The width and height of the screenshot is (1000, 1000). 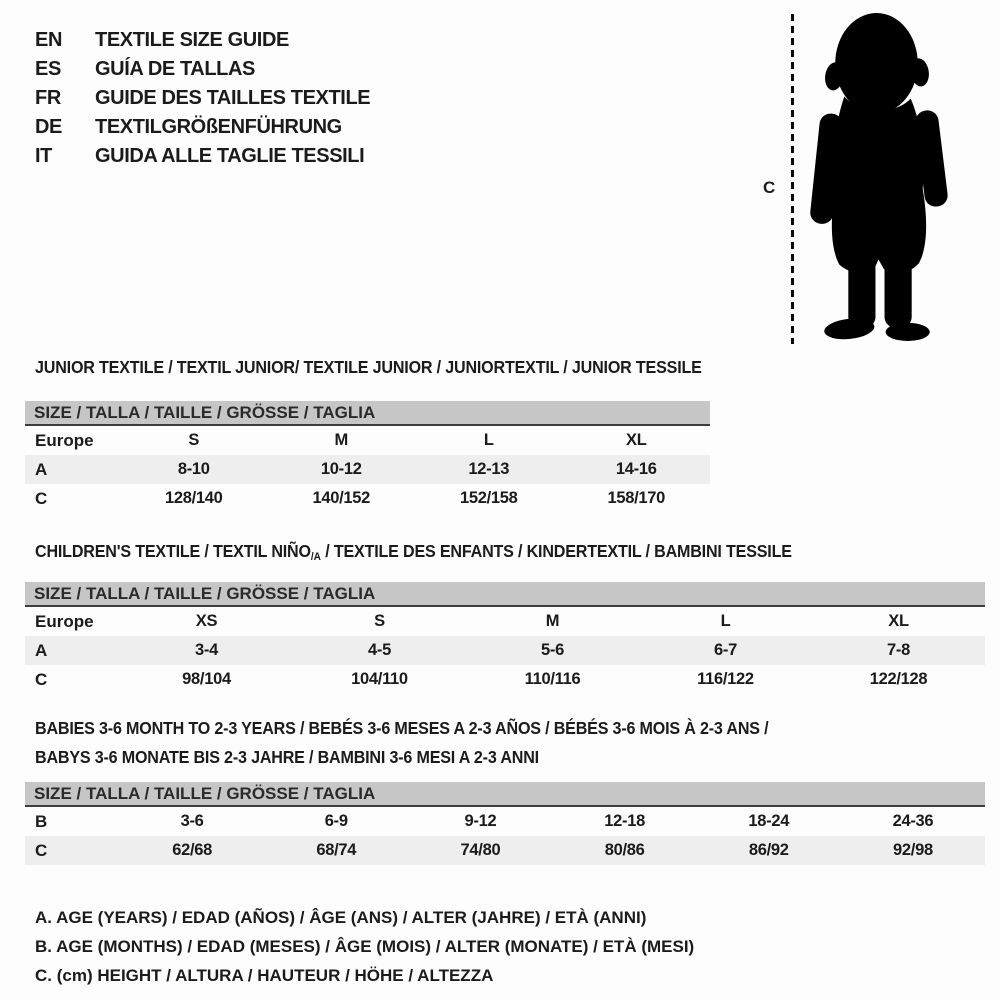 What do you see at coordinates (505, 679) in the screenshot?
I see `table-row: C 98/104 104/110 110/116 116/122 122/128` at bounding box center [505, 679].